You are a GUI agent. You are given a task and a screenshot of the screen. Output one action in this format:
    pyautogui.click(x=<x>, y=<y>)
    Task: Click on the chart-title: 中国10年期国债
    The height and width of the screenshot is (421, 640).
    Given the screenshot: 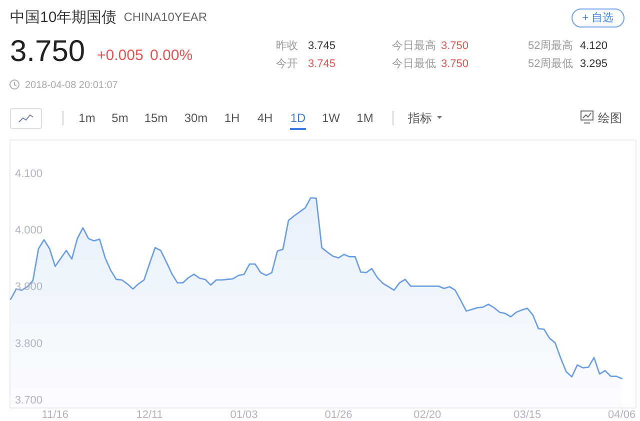 What is the action you would take?
    pyautogui.click(x=63, y=17)
    